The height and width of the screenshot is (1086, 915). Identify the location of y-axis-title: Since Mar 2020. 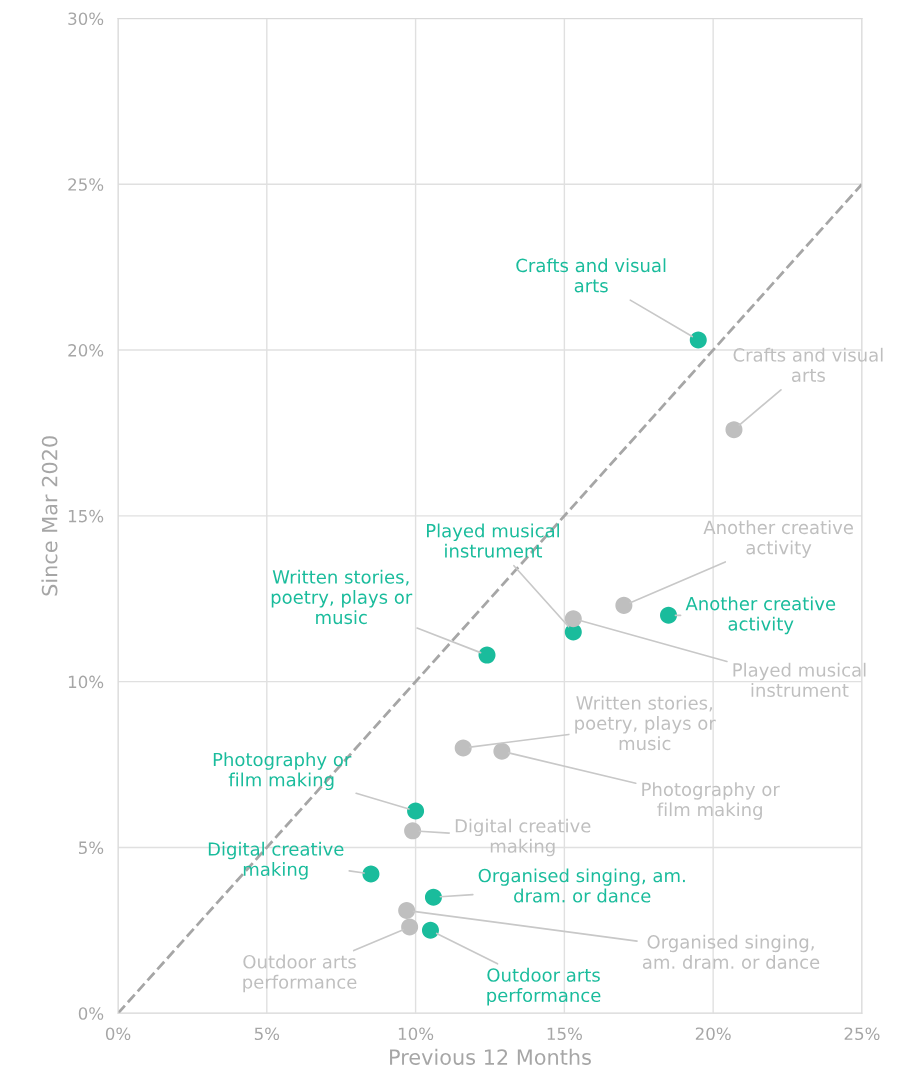
(49, 516).